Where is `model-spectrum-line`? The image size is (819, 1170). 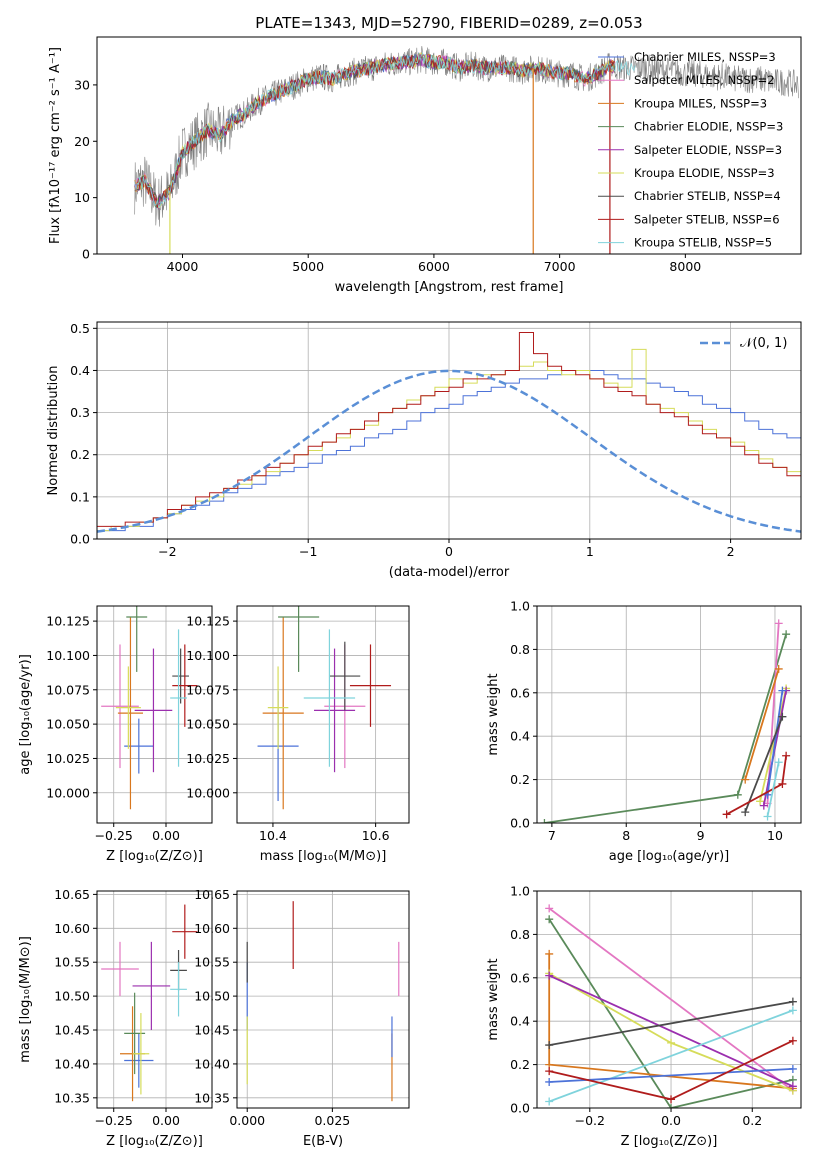
model-spectrum-line is located at coordinates (375, 130).